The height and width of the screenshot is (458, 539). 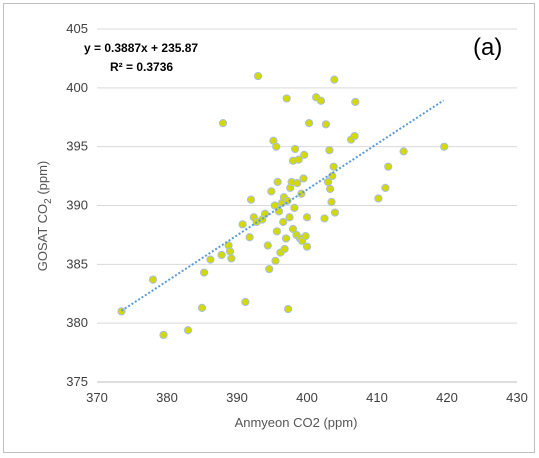 I want to click on x-tick-label: 370, so click(x=97, y=397).